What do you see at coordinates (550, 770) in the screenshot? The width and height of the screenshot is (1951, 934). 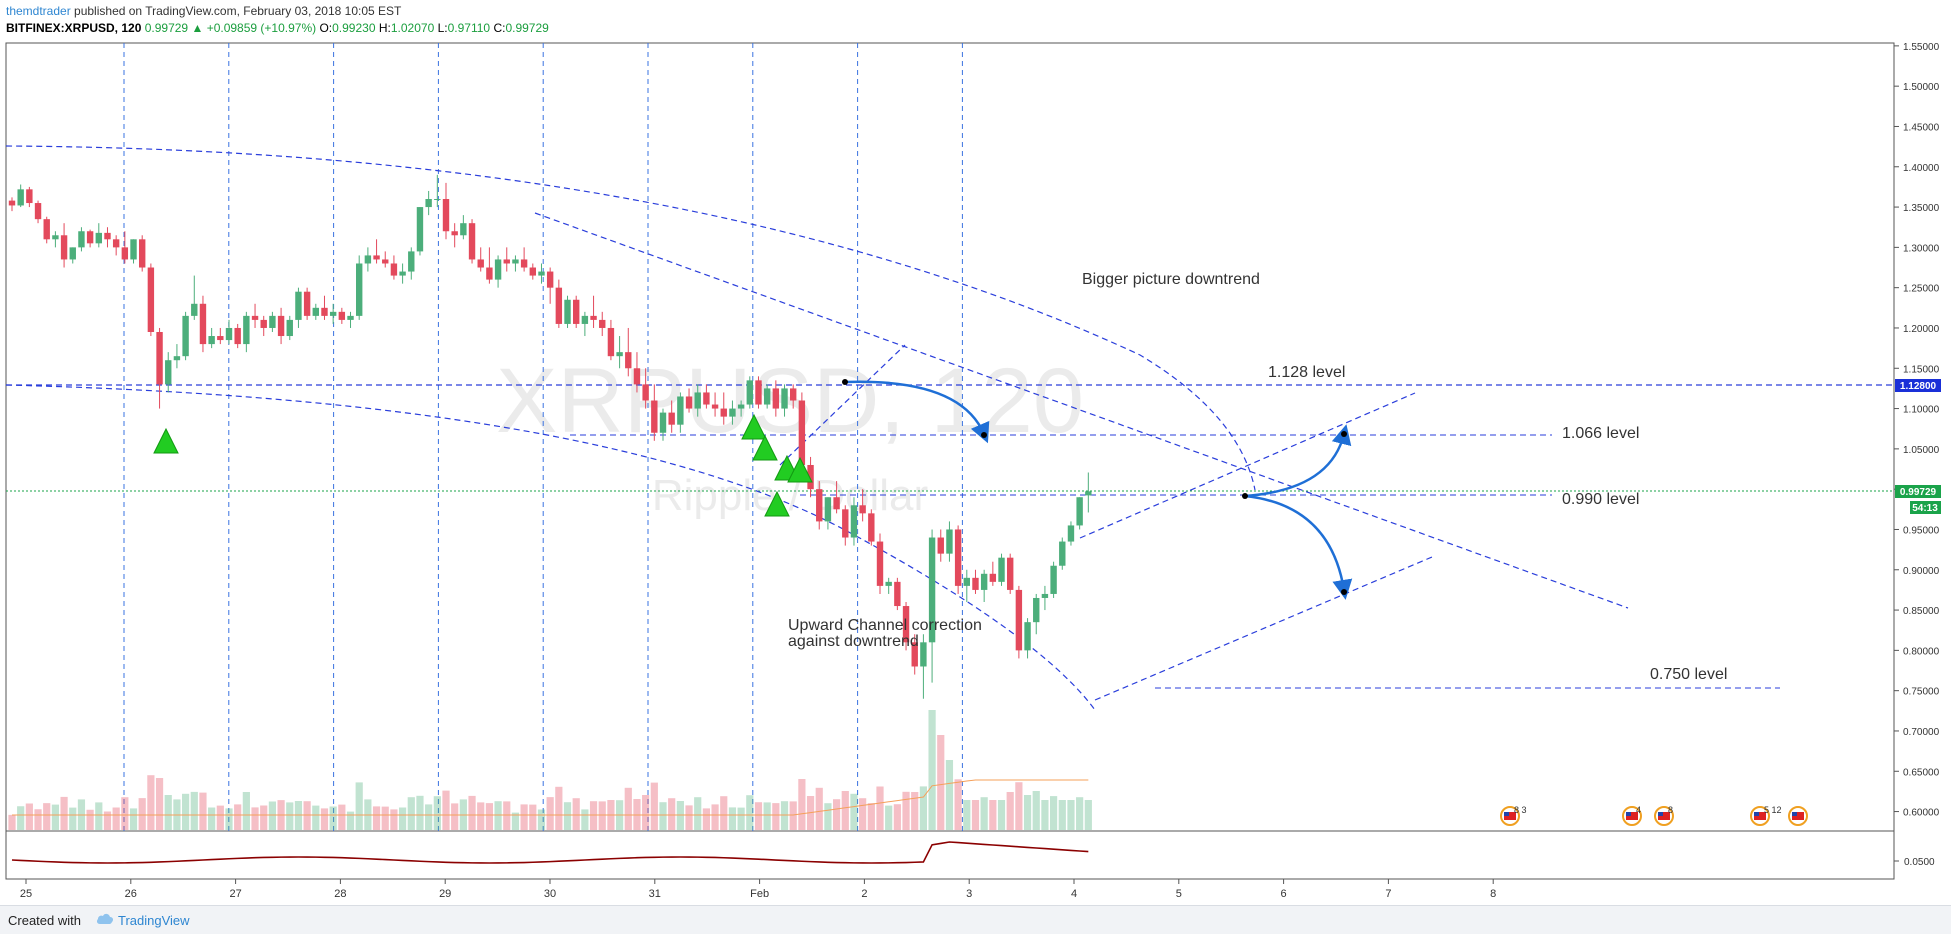 I see `volume-bars` at bounding box center [550, 770].